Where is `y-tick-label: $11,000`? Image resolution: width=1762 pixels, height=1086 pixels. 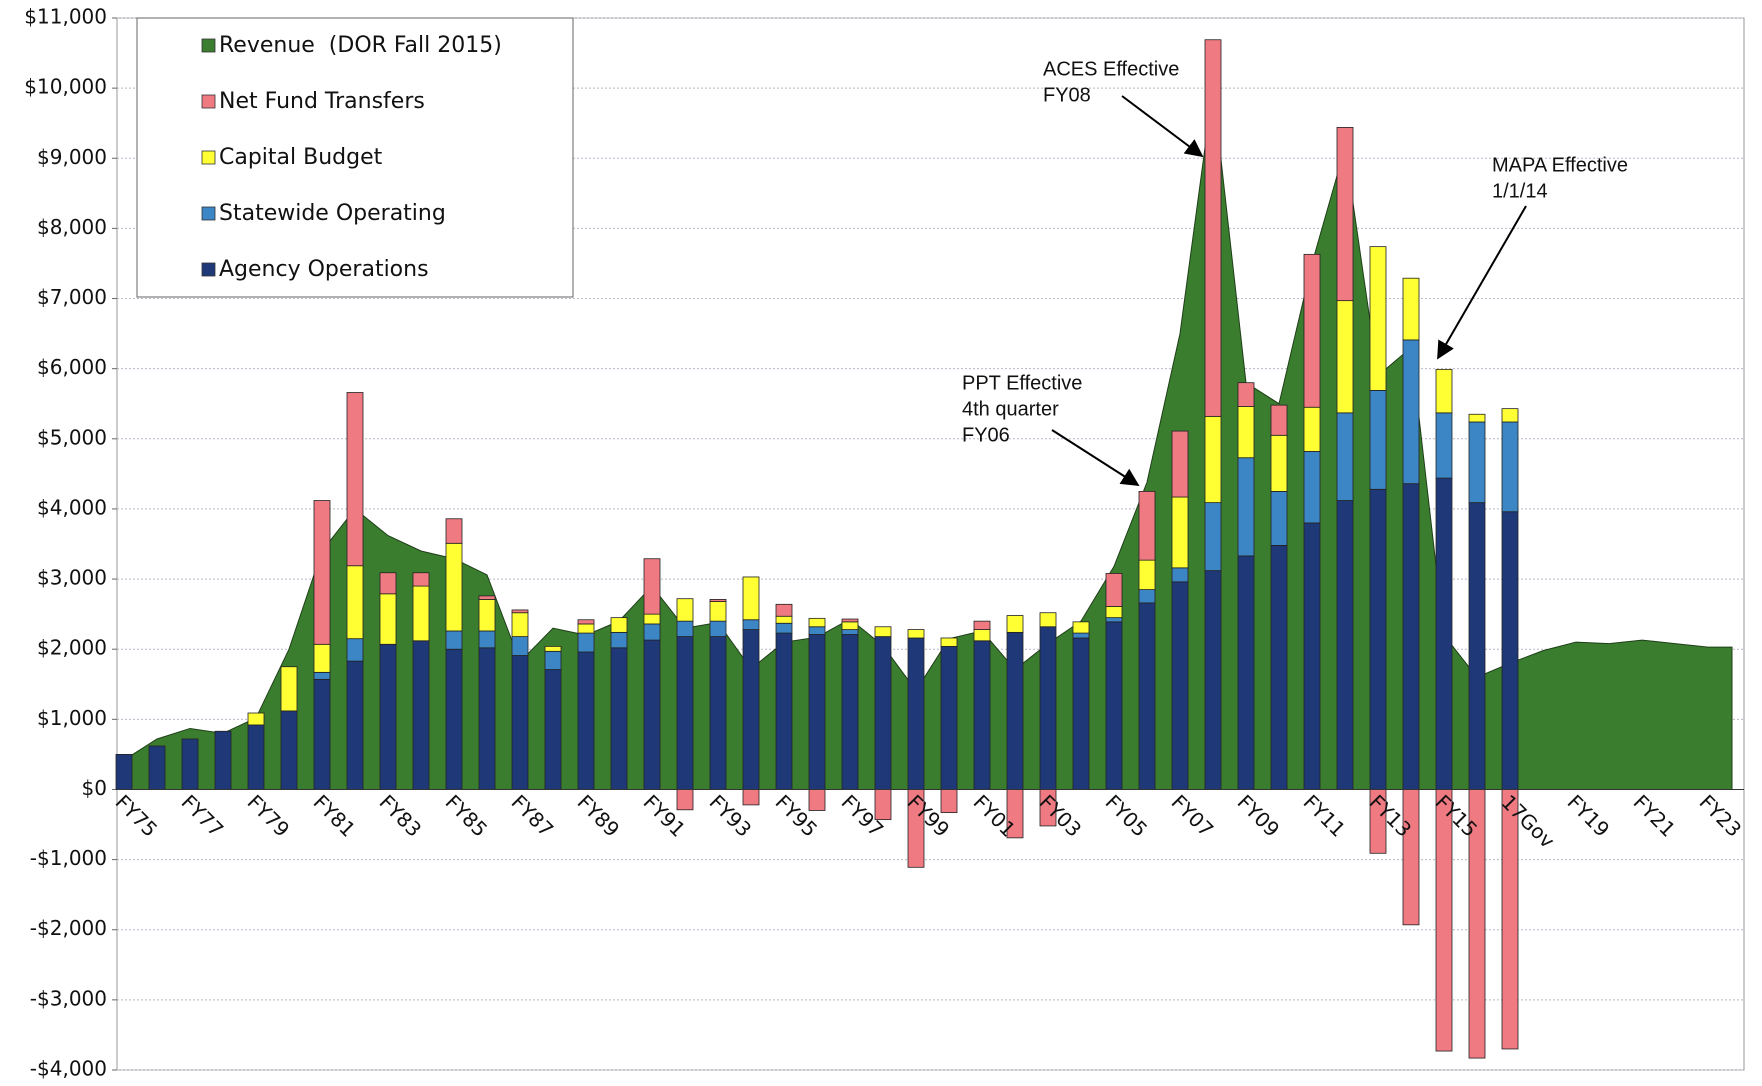 y-tick-label: $11,000 is located at coordinates (65, 17).